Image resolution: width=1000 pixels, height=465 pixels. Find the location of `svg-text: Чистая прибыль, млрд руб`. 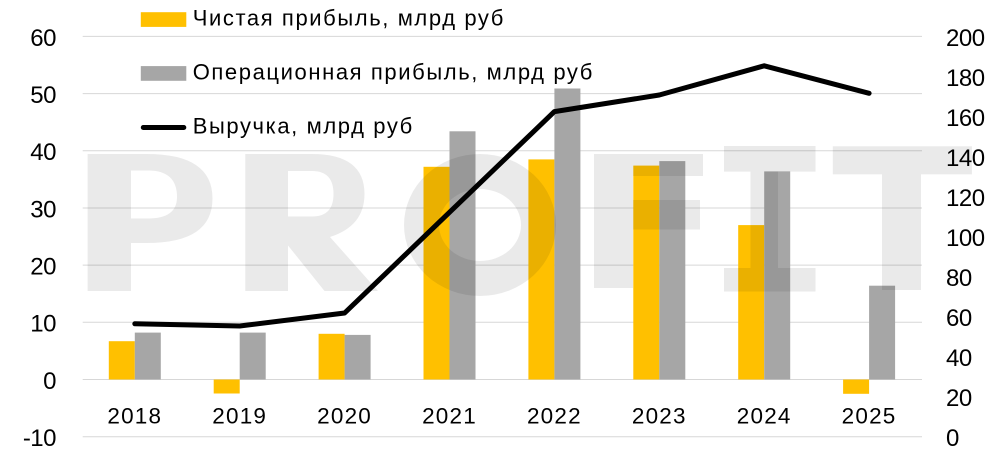

svg-text: Чистая прибыль, млрд руб is located at coordinates (349, 18).